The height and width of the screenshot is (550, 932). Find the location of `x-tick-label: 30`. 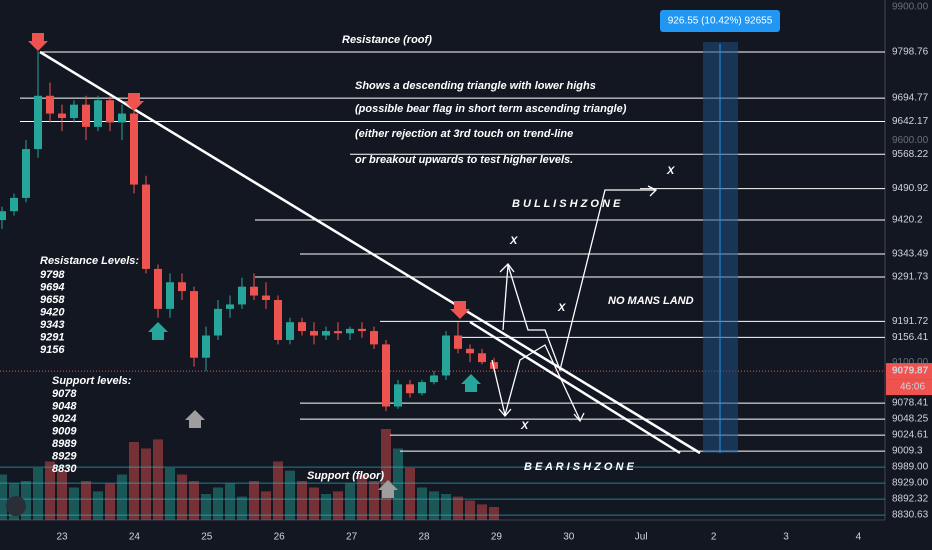

x-tick-label: 30 is located at coordinates (569, 537).